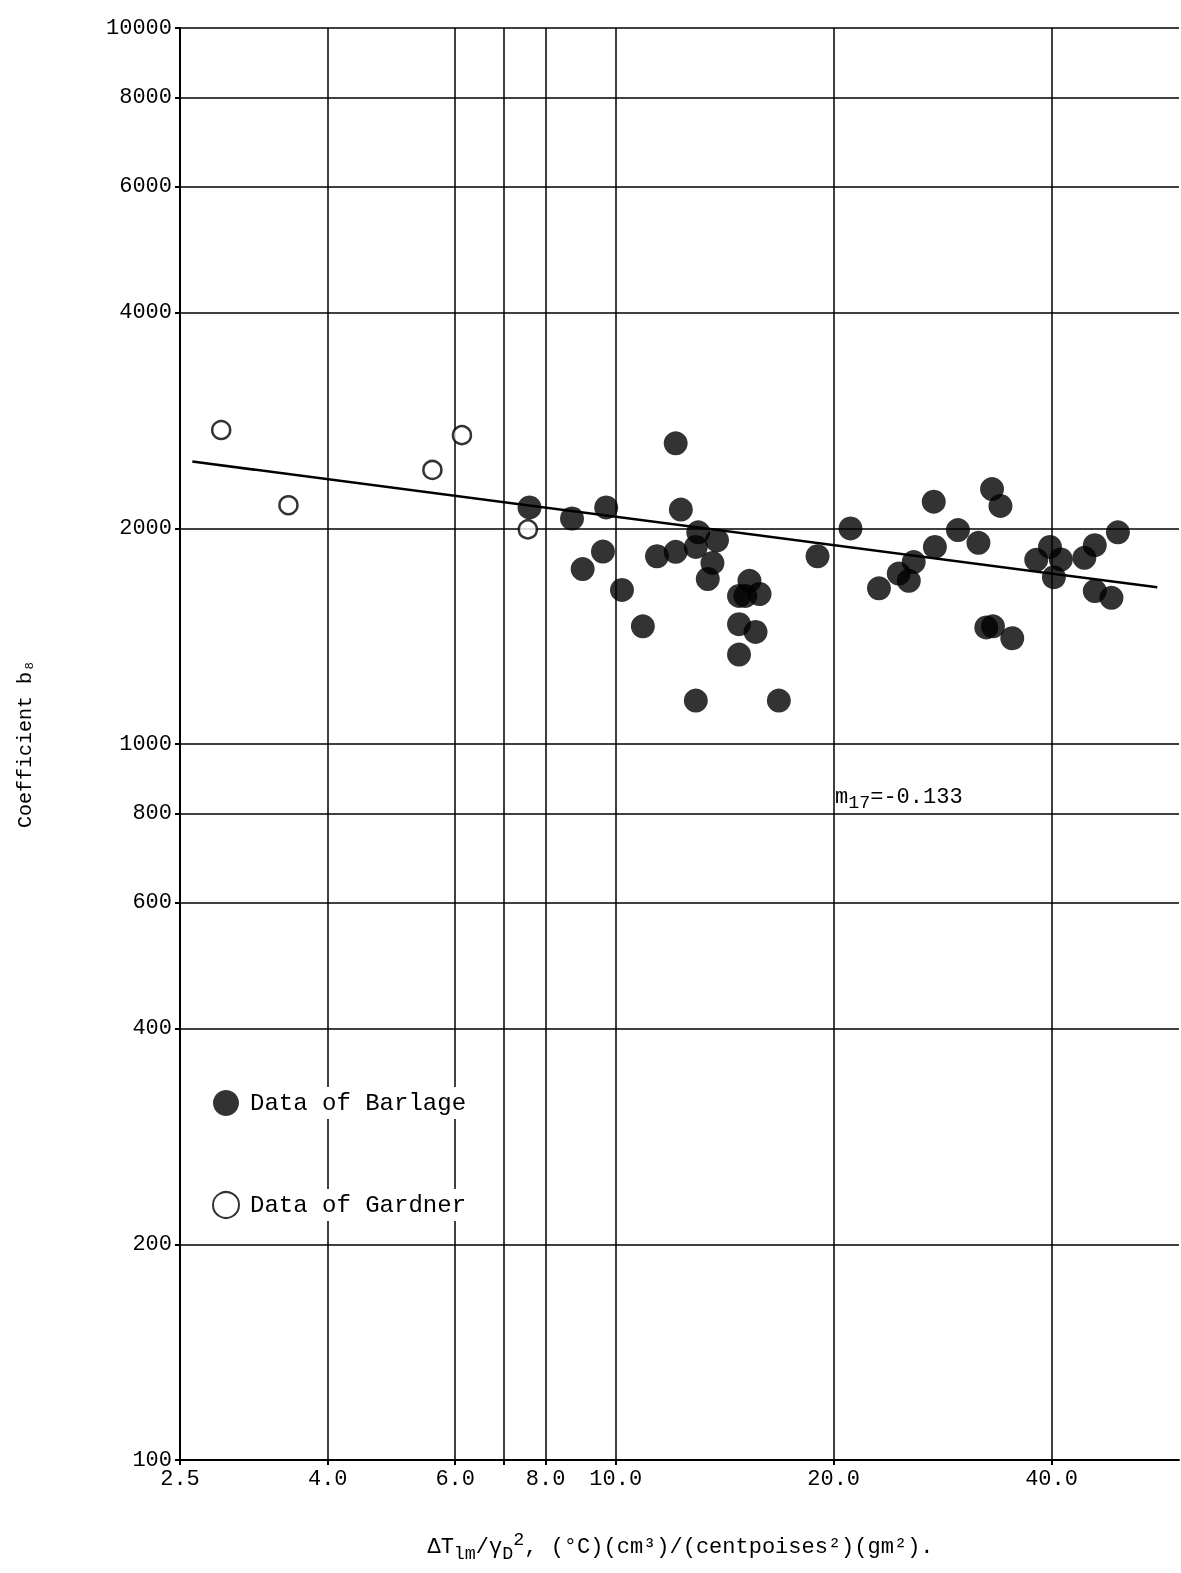 This screenshot has width=1181, height=1573. What do you see at coordinates (145, 187) in the screenshot?
I see `y-tick-label: 6000` at bounding box center [145, 187].